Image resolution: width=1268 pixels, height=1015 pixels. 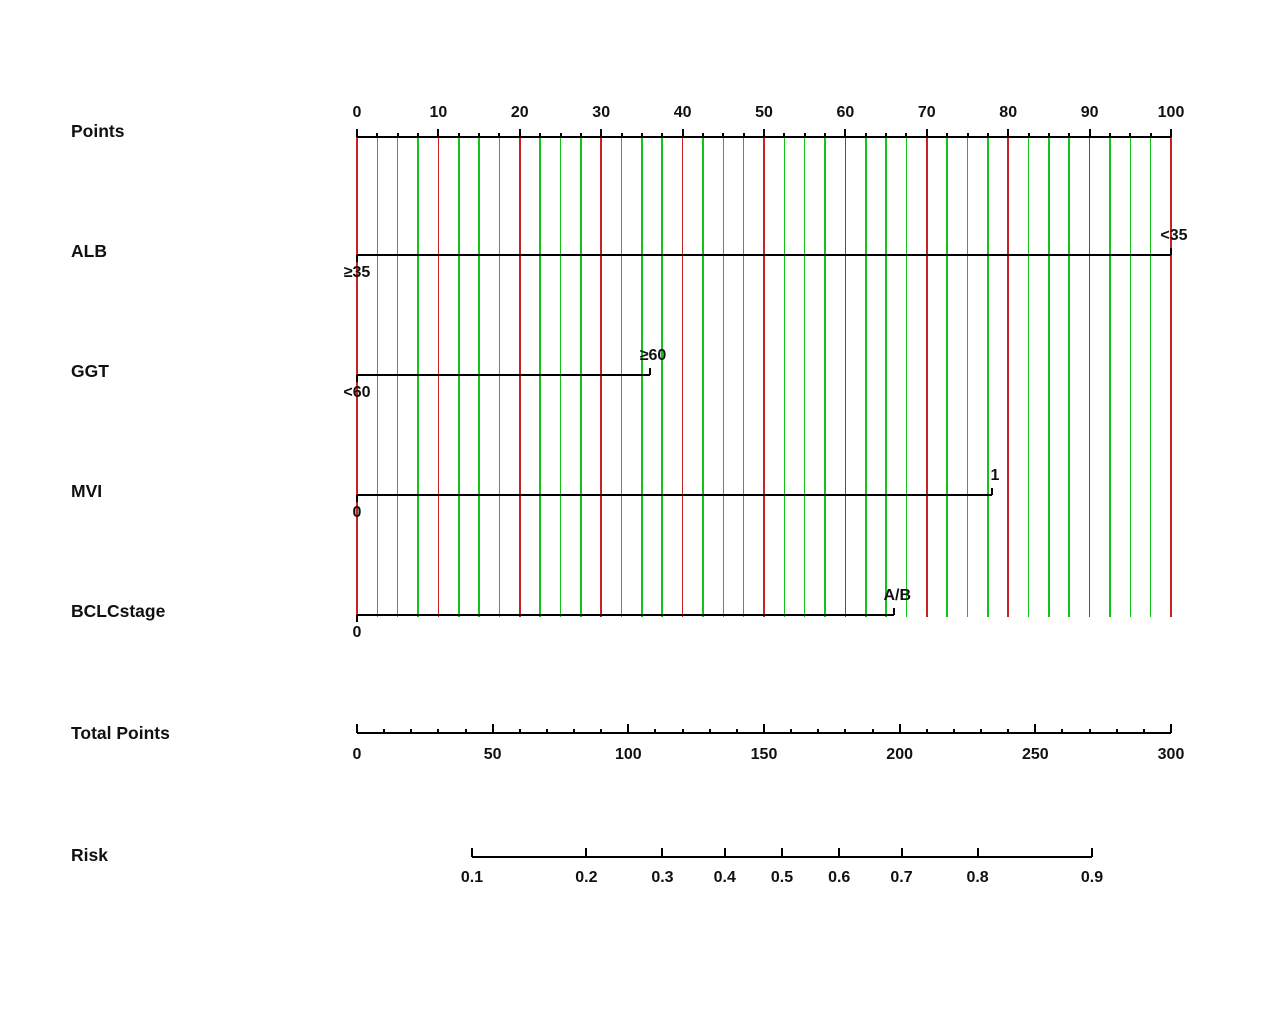 I want to click on points-axis-tick-label: 90, so click(x=1089, y=112).